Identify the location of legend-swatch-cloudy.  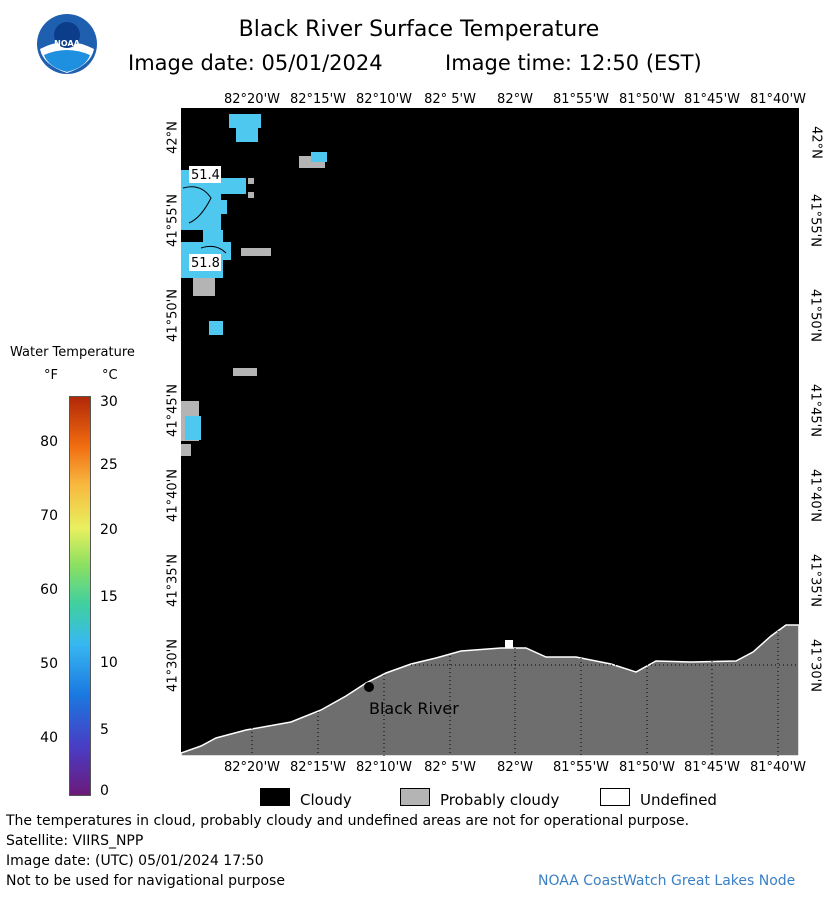
(275, 797).